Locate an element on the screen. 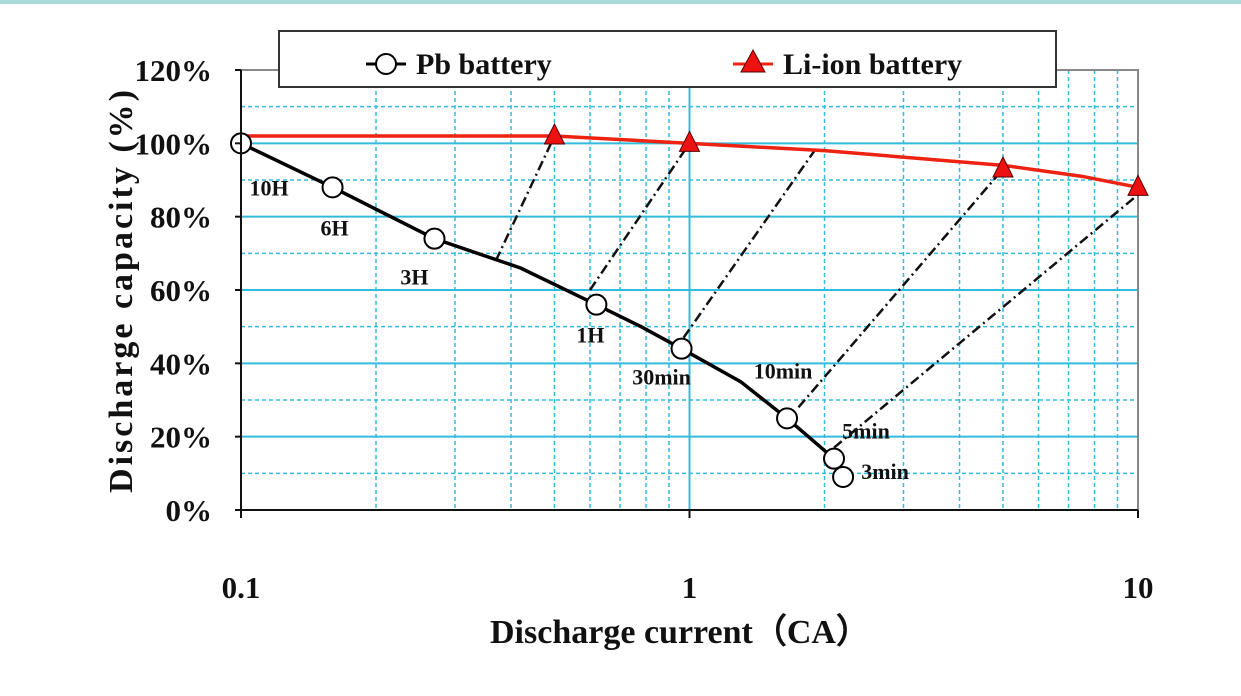  point-label: 10min is located at coordinates (783, 370).